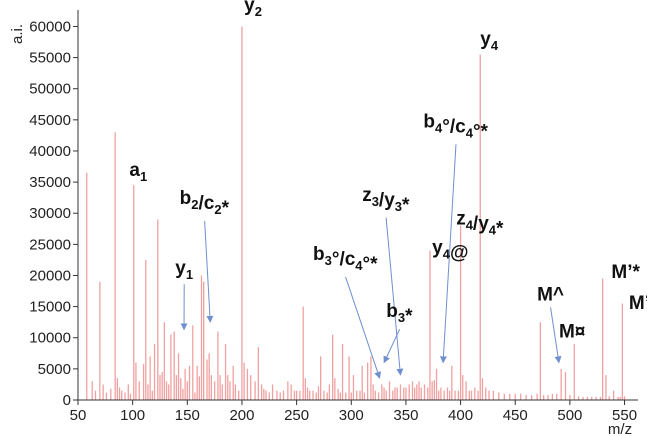 The height and width of the screenshot is (436, 647). I want to click on y-tick-label: 45000, so click(50, 120).